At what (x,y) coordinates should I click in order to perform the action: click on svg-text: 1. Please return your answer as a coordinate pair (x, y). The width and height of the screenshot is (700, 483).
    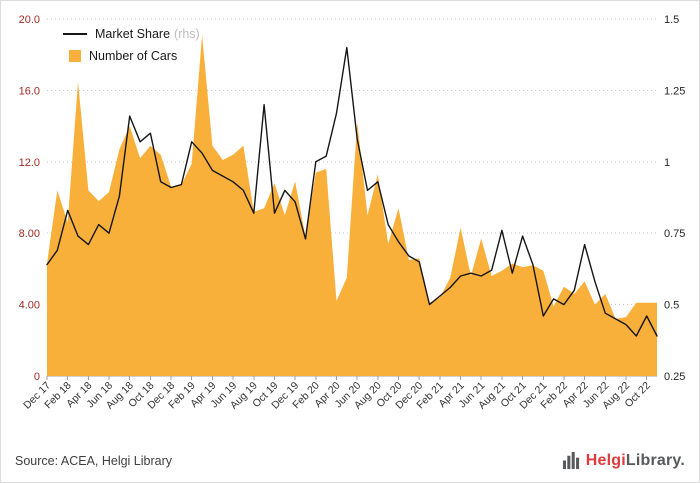
    Looking at the image, I should click on (667, 163).